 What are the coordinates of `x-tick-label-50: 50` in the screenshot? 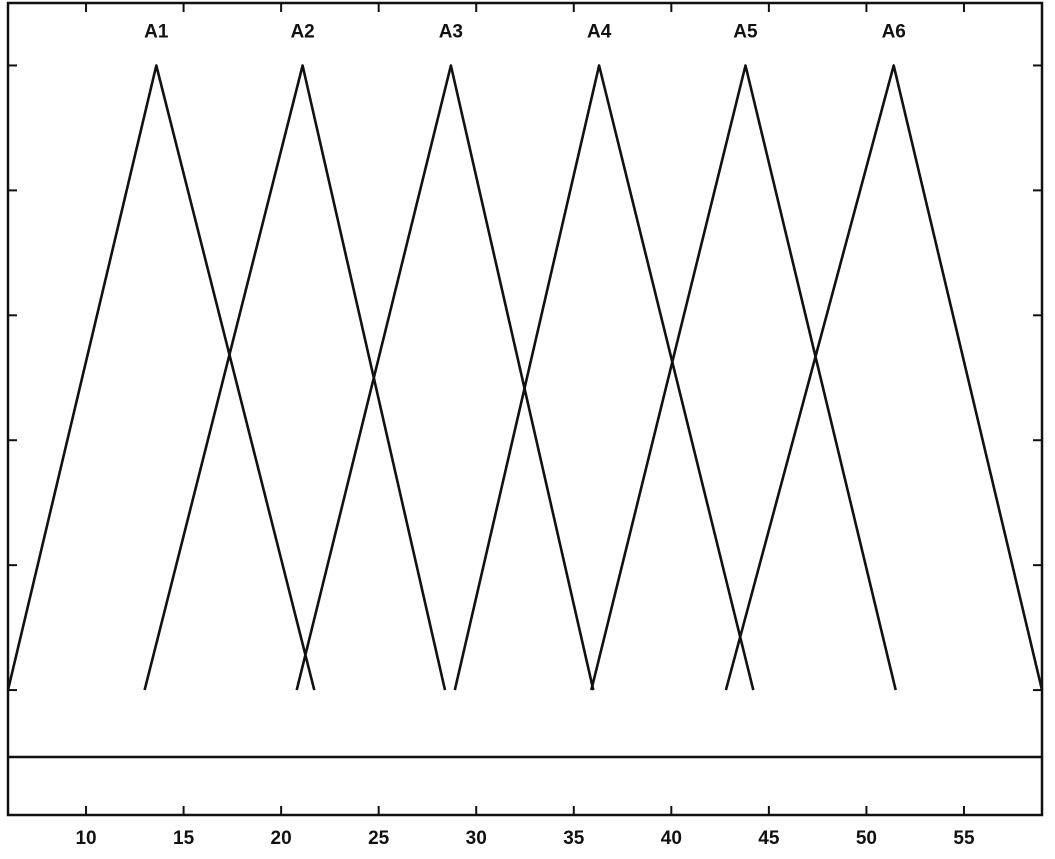 It's located at (866, 838).